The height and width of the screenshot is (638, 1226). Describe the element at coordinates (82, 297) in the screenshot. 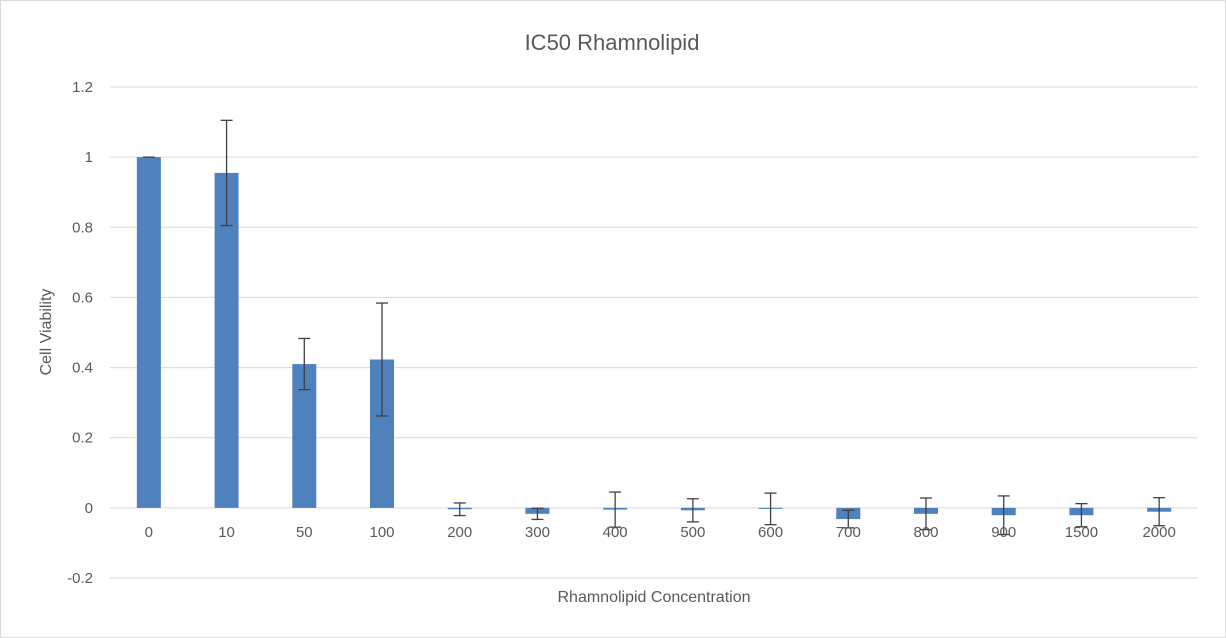

I see `y-tick-label: 0.6` at that location.